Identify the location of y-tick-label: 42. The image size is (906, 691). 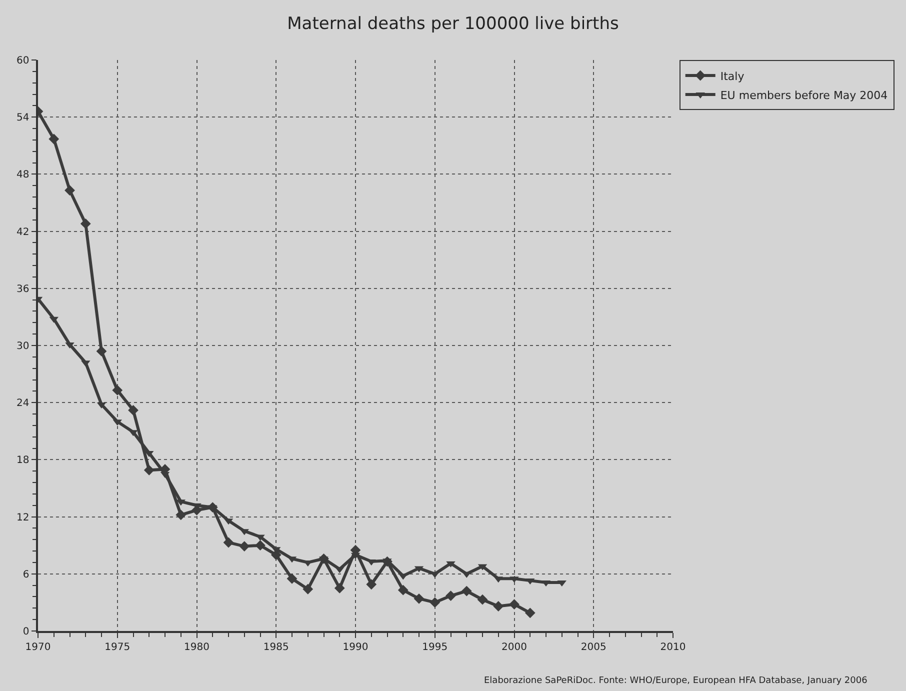
(23, 232).